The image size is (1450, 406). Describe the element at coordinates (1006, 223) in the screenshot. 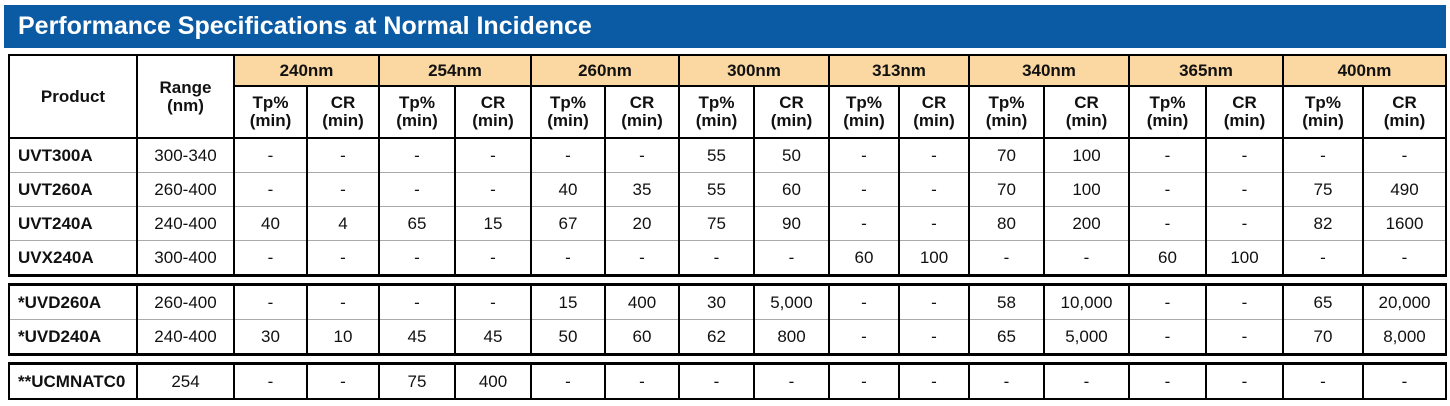

I see `cell: 80` at that location.